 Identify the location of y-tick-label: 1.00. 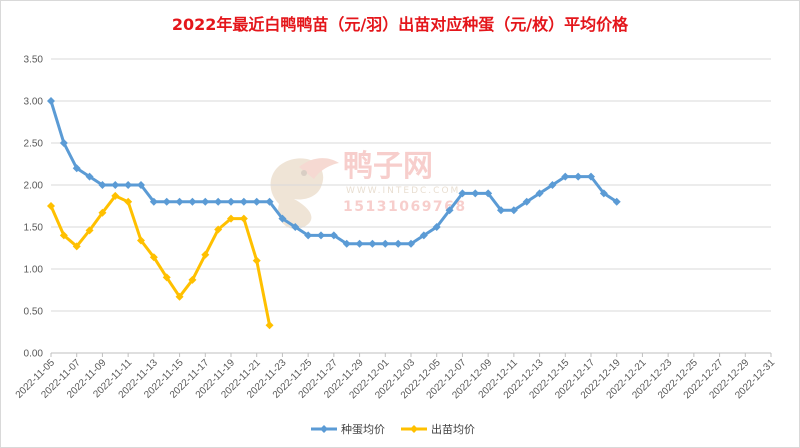
(34, 270).